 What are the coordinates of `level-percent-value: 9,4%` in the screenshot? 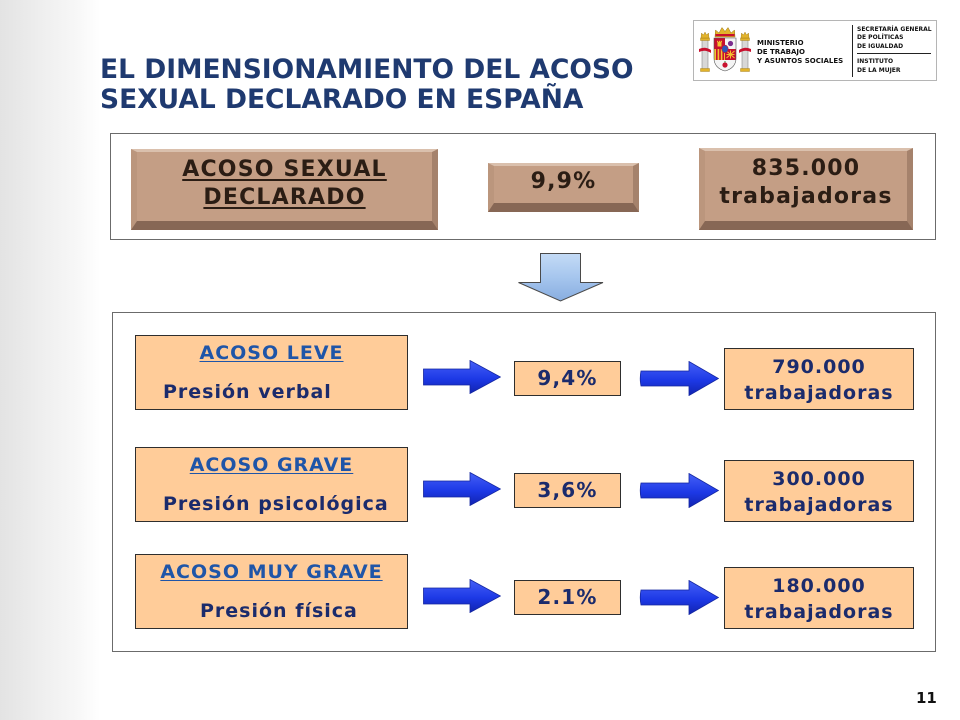 It's located at (567, 378).